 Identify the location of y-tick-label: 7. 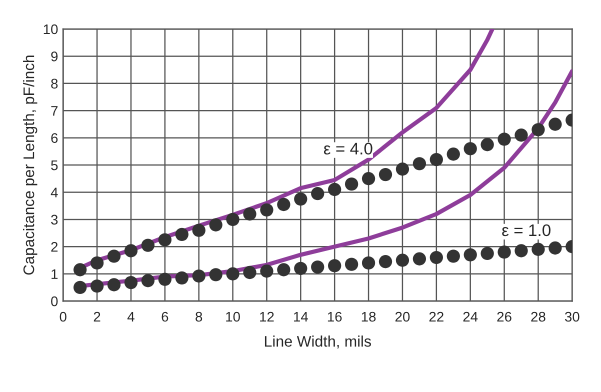
(54, 111).